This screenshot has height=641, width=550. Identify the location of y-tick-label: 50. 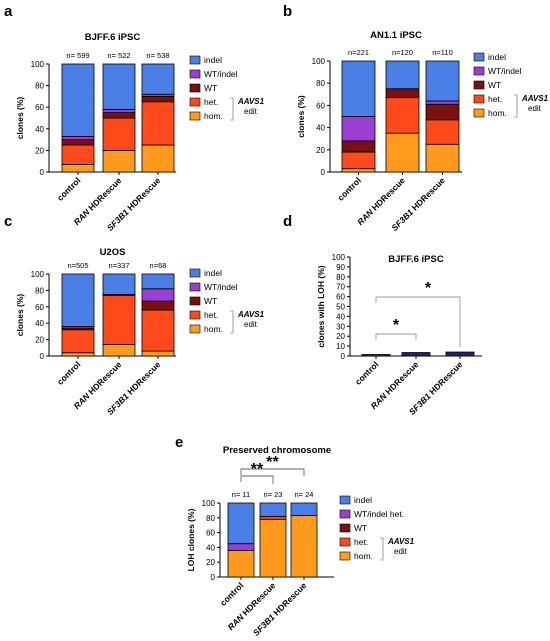
(340, 307).